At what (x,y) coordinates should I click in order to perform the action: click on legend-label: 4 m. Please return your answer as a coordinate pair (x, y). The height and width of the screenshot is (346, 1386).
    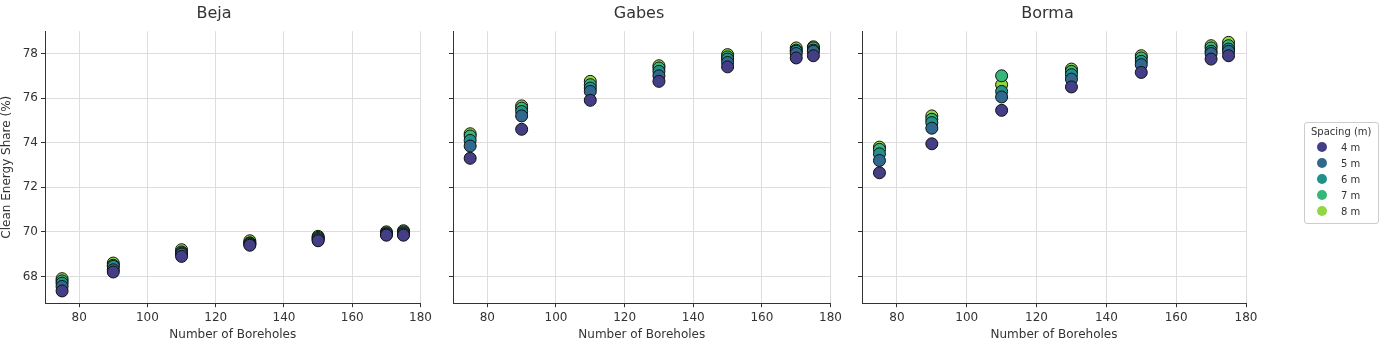
    Looking at the image, I should click on (1351, 147).